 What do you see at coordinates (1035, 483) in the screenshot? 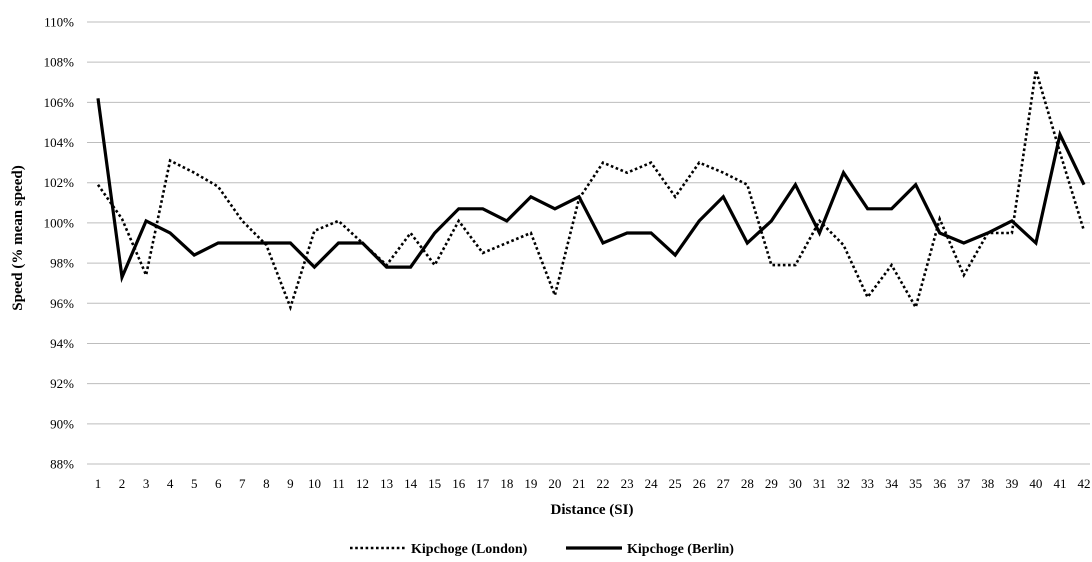
I see `x-tick-label: 40` at bounding box center [1035, 483].